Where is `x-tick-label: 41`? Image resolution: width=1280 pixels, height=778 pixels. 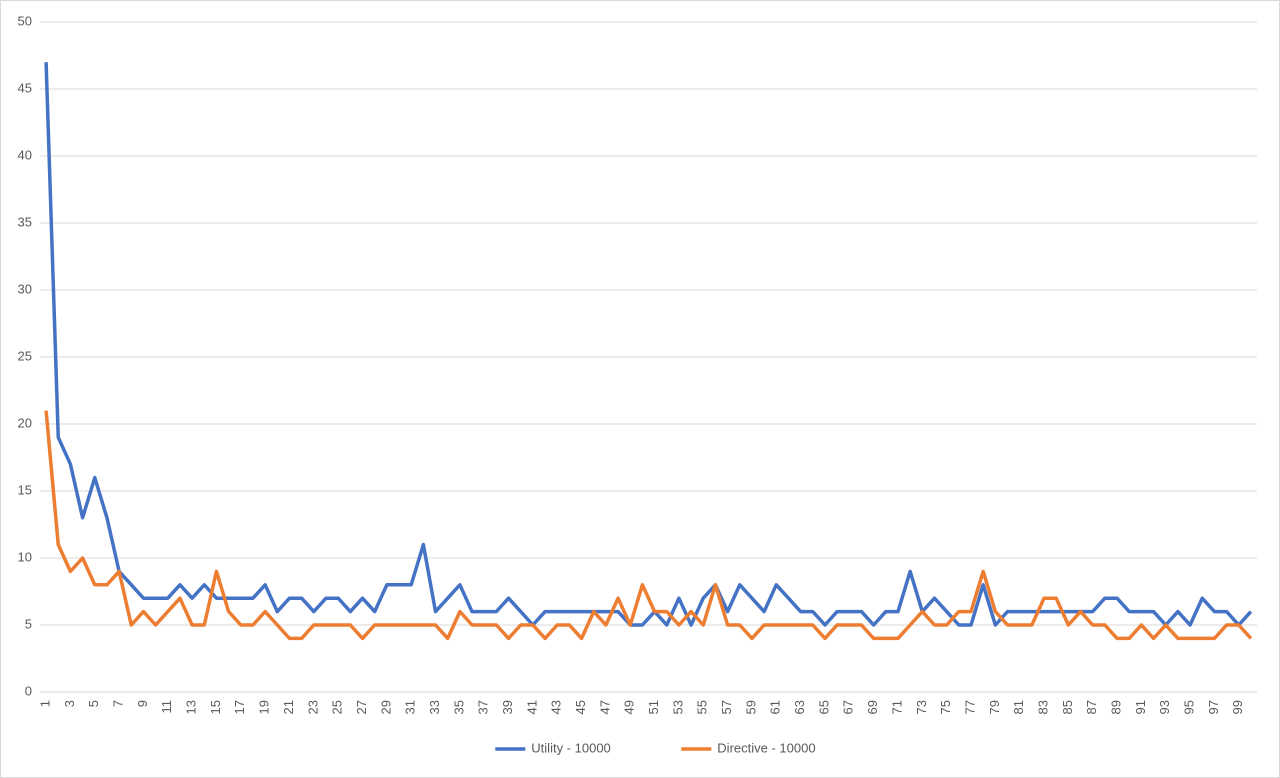
x-tick-label: 41 is located at coordinates (531, 707).